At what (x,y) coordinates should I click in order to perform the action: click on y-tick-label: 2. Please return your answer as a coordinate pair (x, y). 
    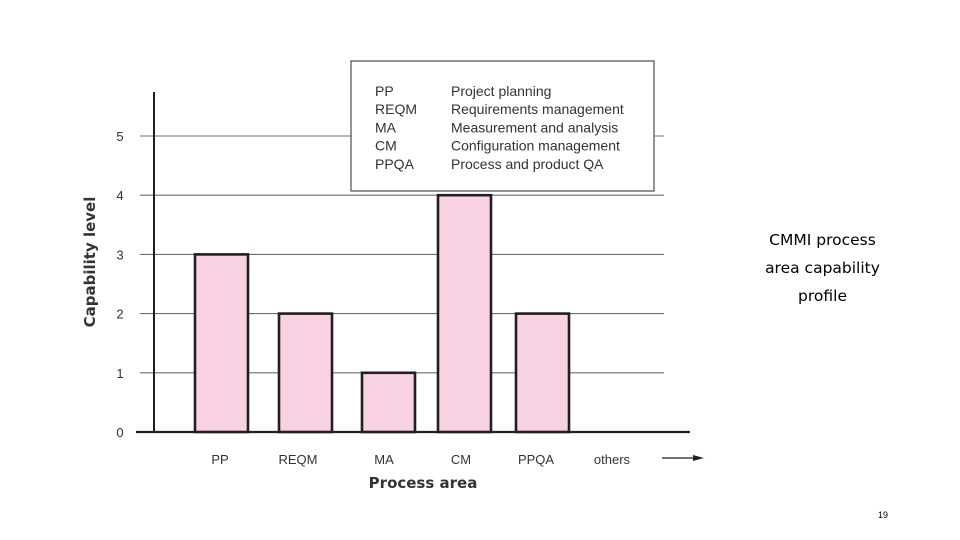
    Looking at the image, I should click on (119, 314).